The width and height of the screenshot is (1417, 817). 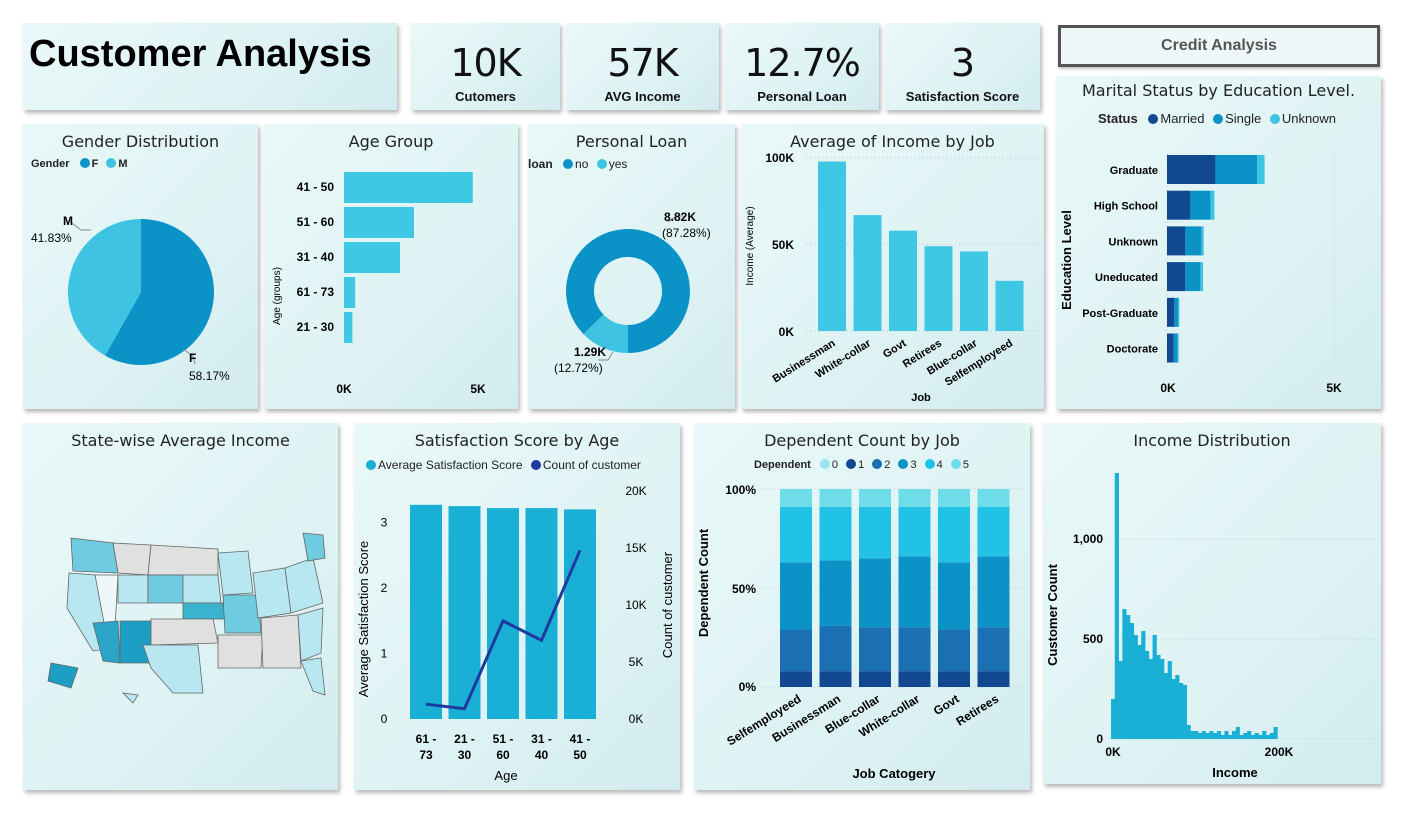 I want to click on state-sd, so click(x=202, y=589).